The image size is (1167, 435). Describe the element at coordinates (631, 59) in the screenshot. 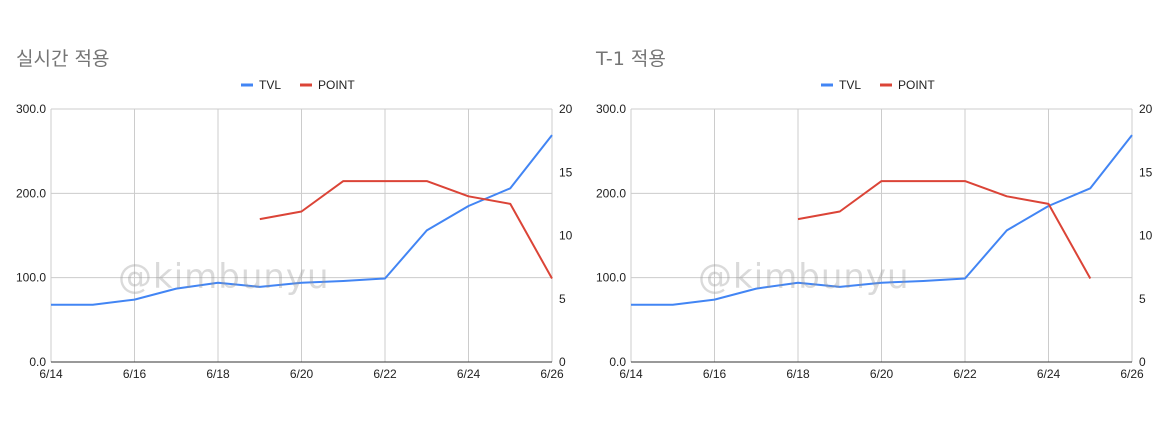

I see `chart-title: T-1 적용` at that location.